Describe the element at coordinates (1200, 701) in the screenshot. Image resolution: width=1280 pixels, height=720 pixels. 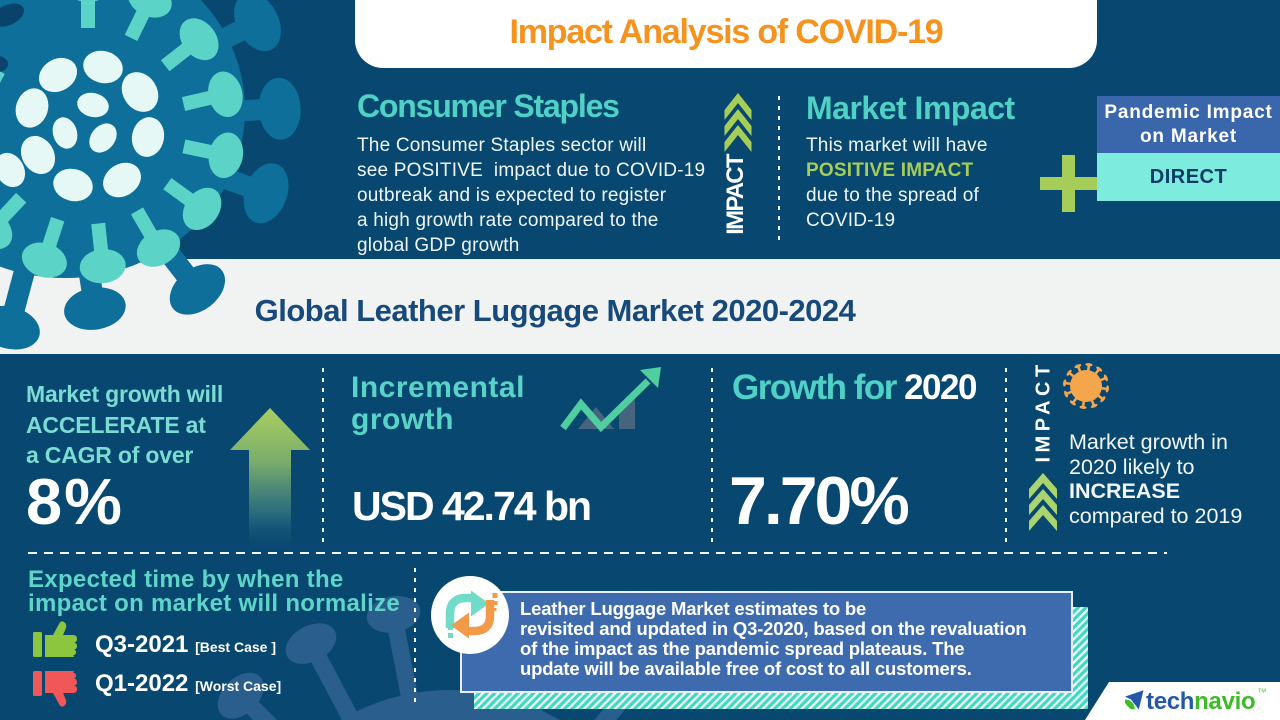
I see `svg-text: technavio` at that location.